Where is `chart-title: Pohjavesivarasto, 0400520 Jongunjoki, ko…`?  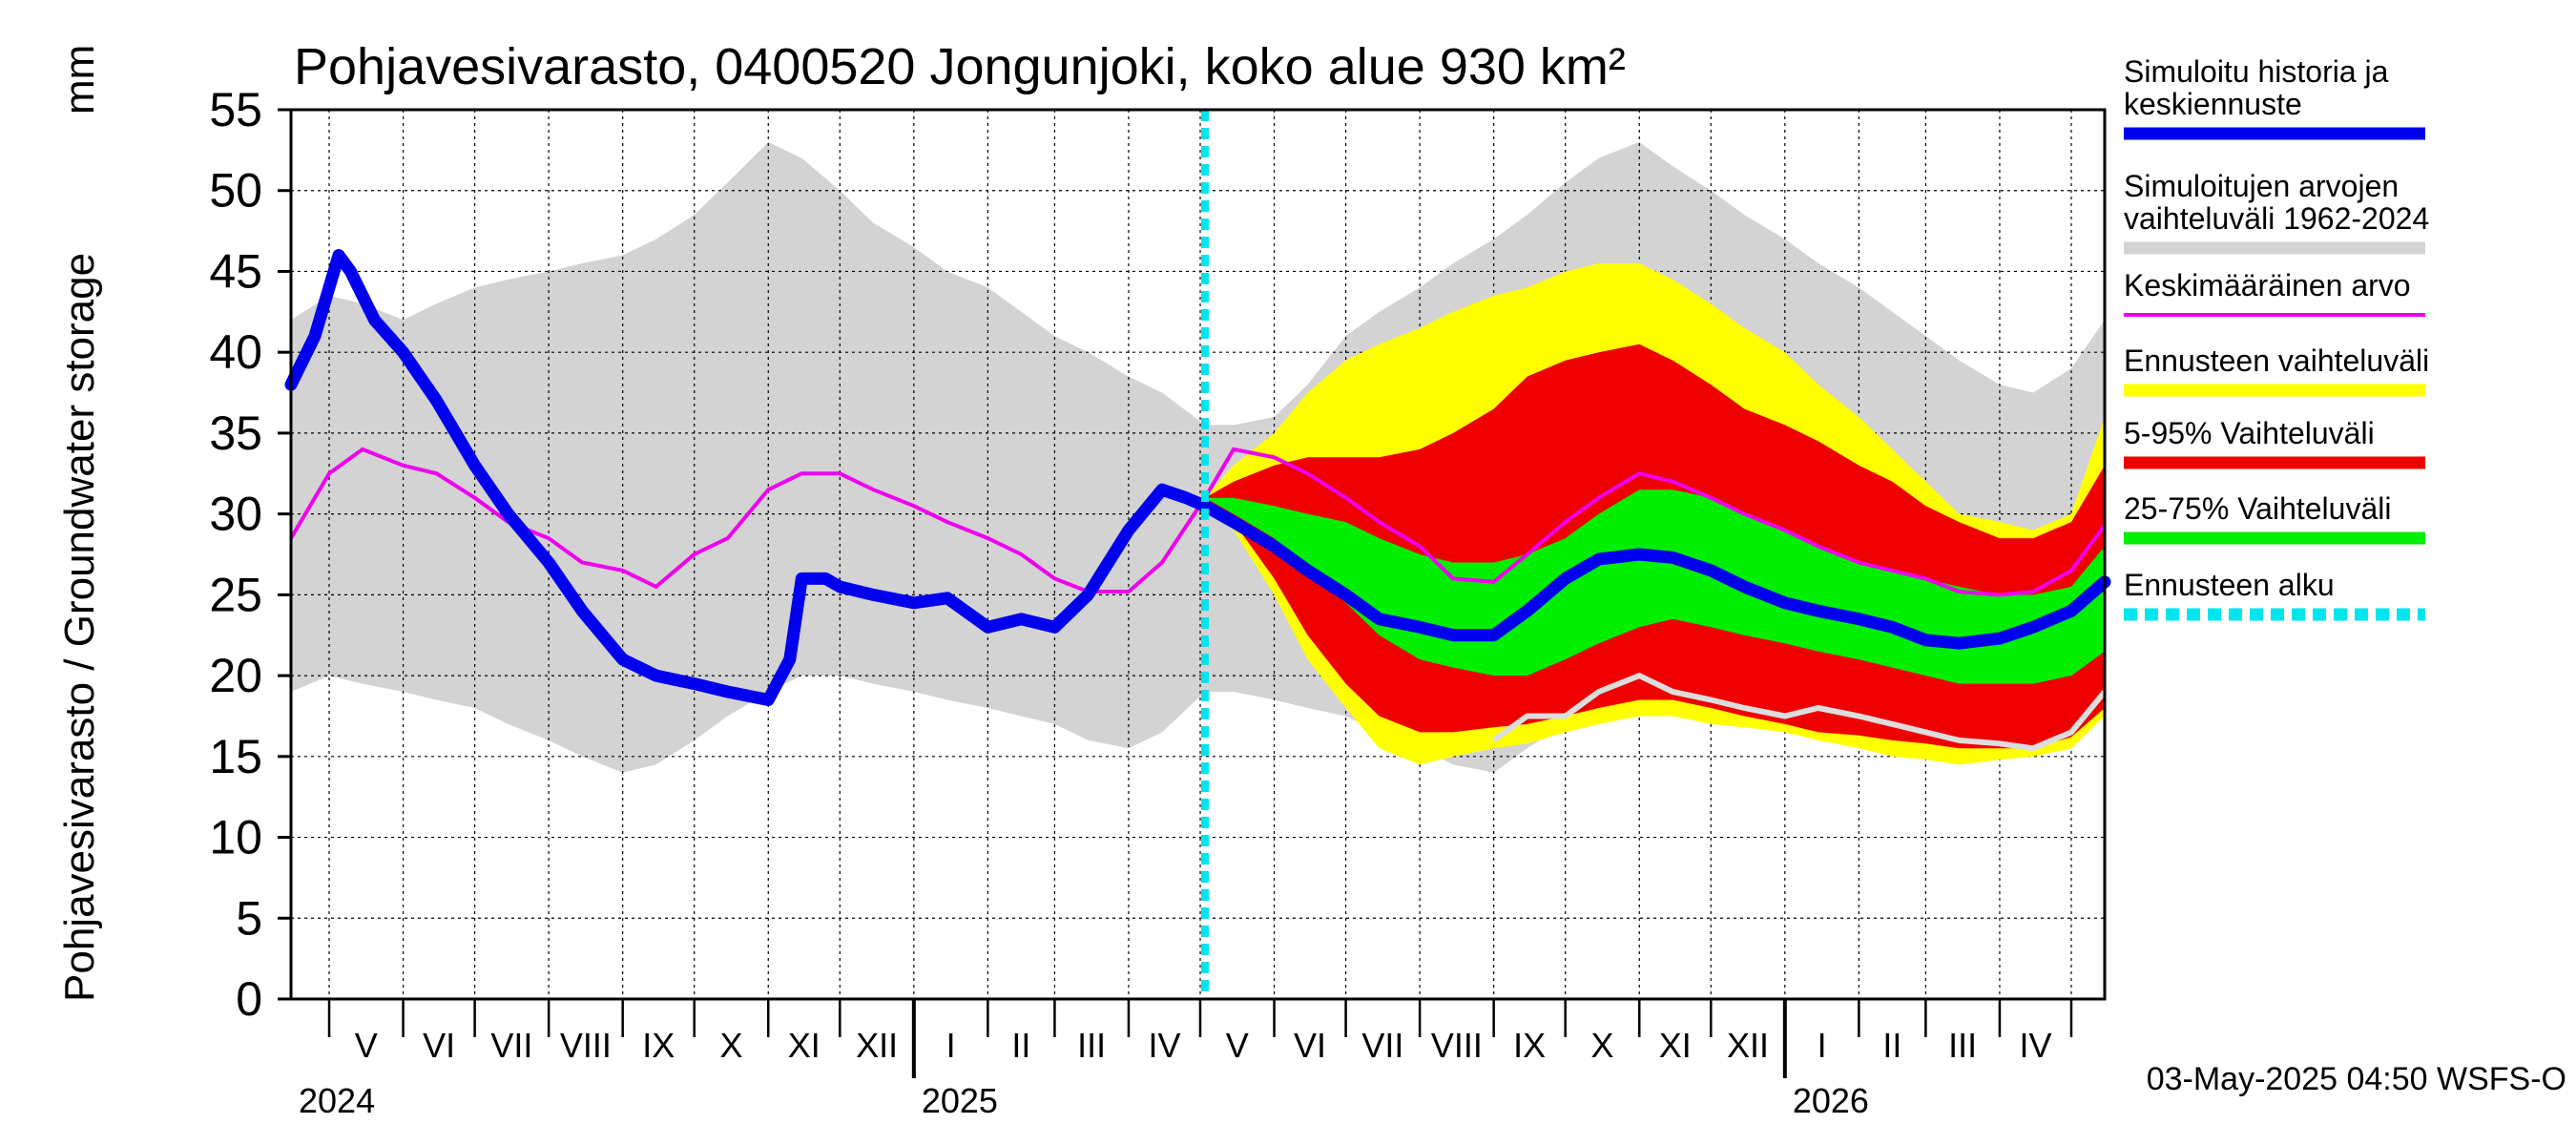
chart-title: Pohjavesivarasto, 0400520 Jongunjoki, ko… is located at coordinates (960, 66).